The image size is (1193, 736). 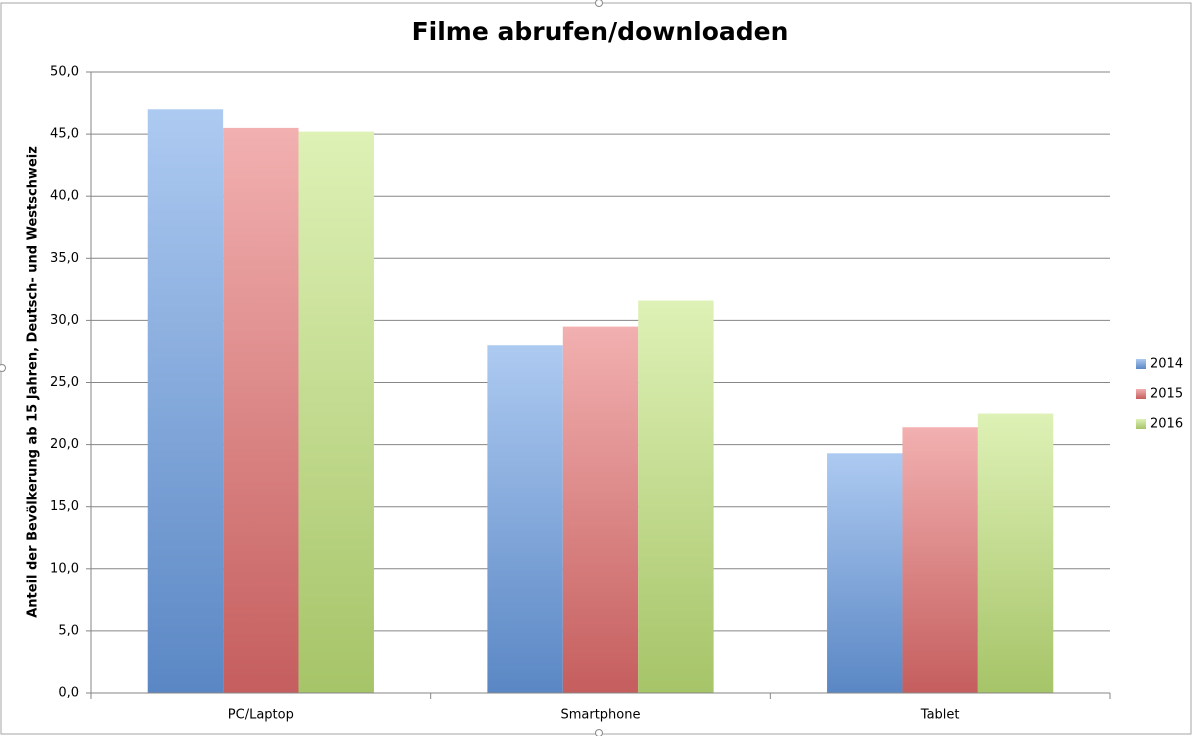 What do you see at coordinates (64, 196) in the screenshot?
I see `y-tick-label: 40,0` at bounding box center [64, 196].